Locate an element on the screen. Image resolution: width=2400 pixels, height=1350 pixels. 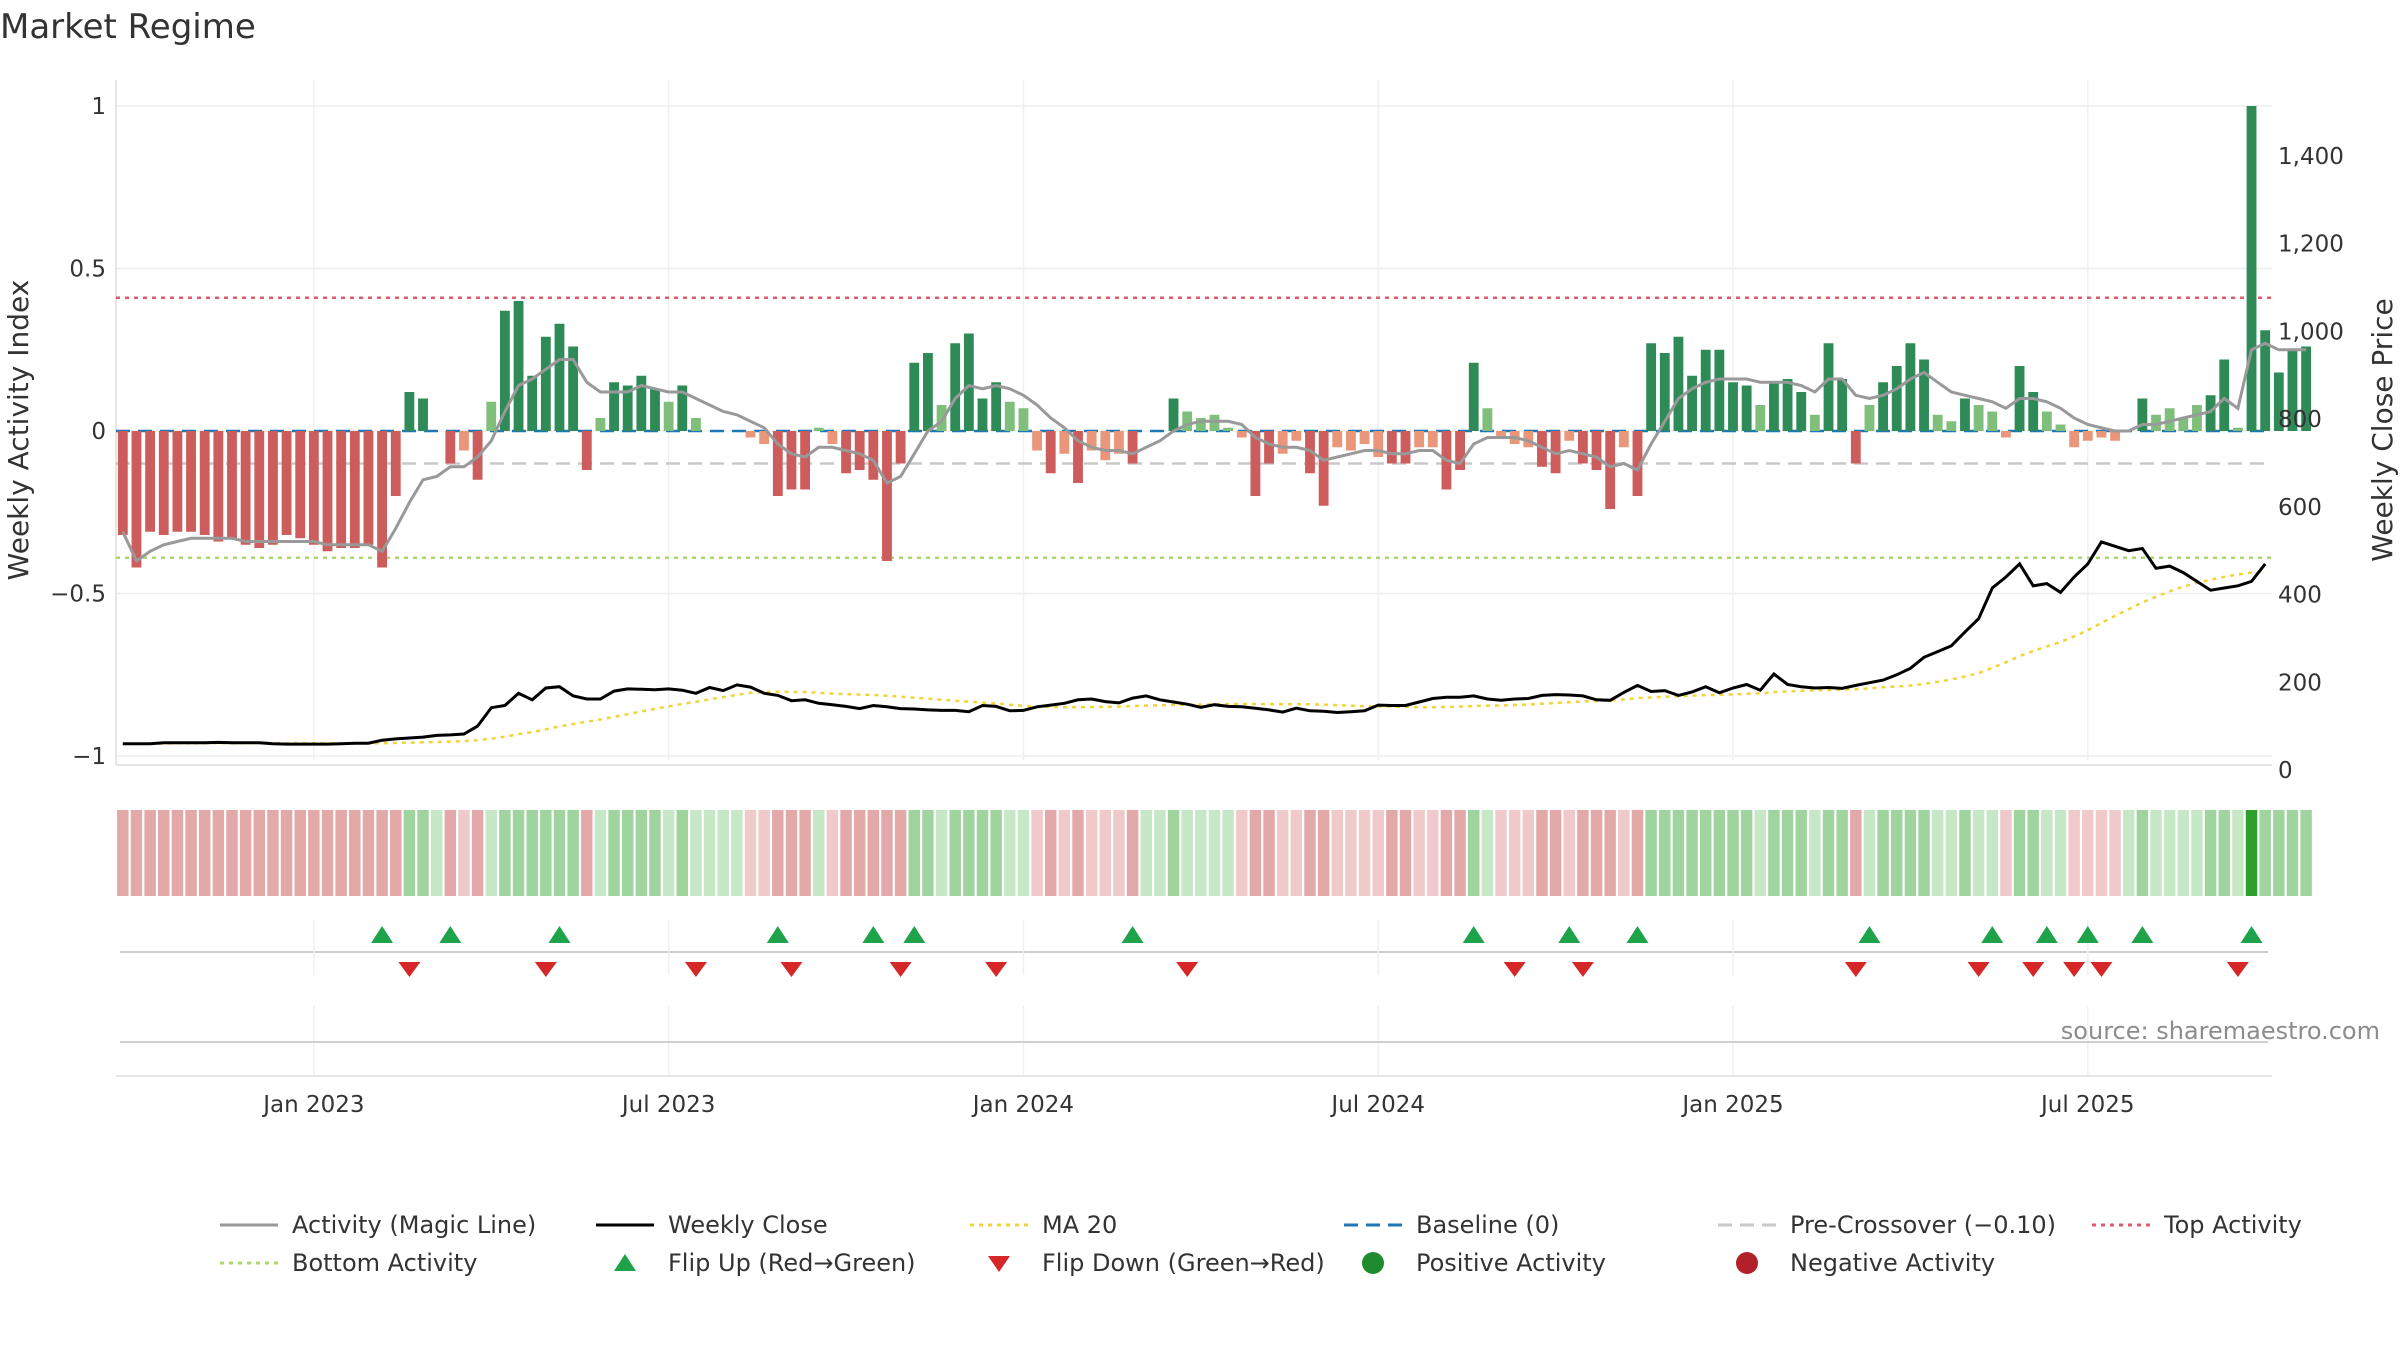
legend-item: Flip Up (Red→Green) is located at coordinates (765, 1263).